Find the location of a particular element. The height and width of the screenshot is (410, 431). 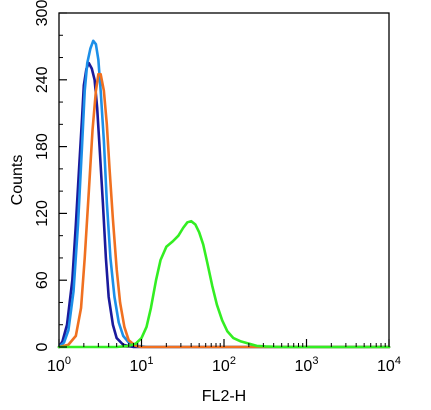

y-axis: 0 60 120 180 240 300 is located at coordinates (50, 175).